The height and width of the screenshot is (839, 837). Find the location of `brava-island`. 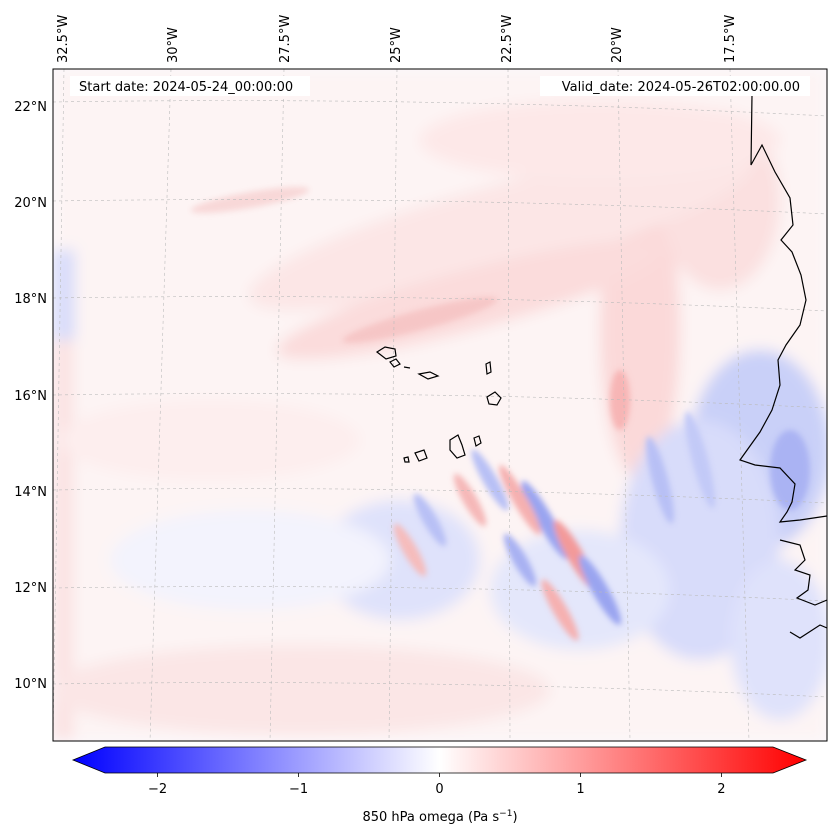

brava-island is located at coordinates (406, 459).